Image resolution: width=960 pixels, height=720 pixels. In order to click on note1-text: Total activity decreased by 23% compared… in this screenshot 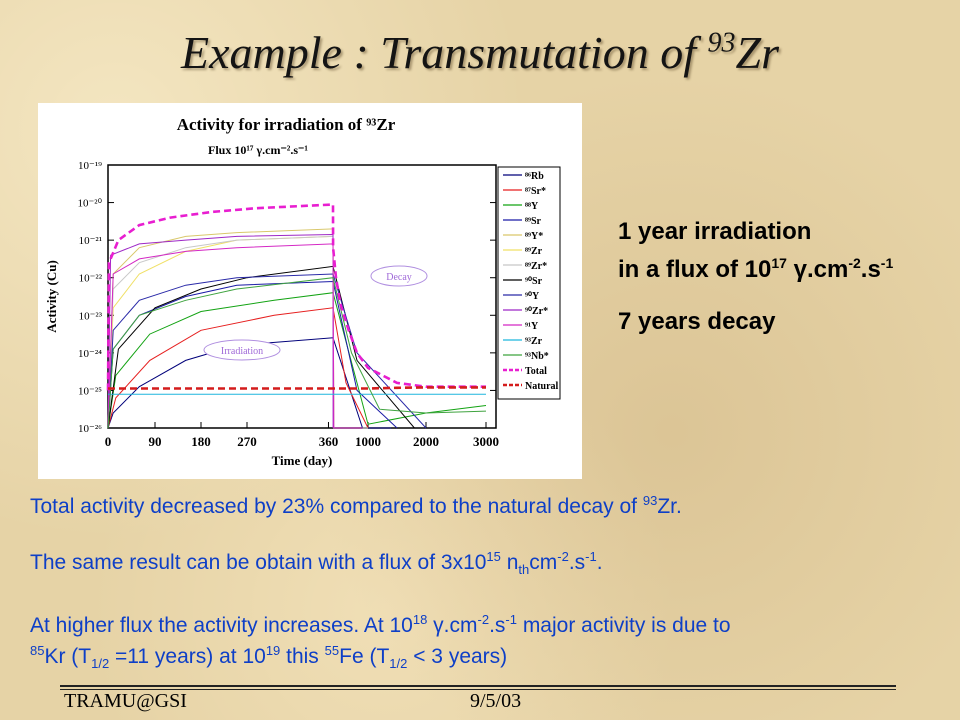, I will do `click(336, 506)`.